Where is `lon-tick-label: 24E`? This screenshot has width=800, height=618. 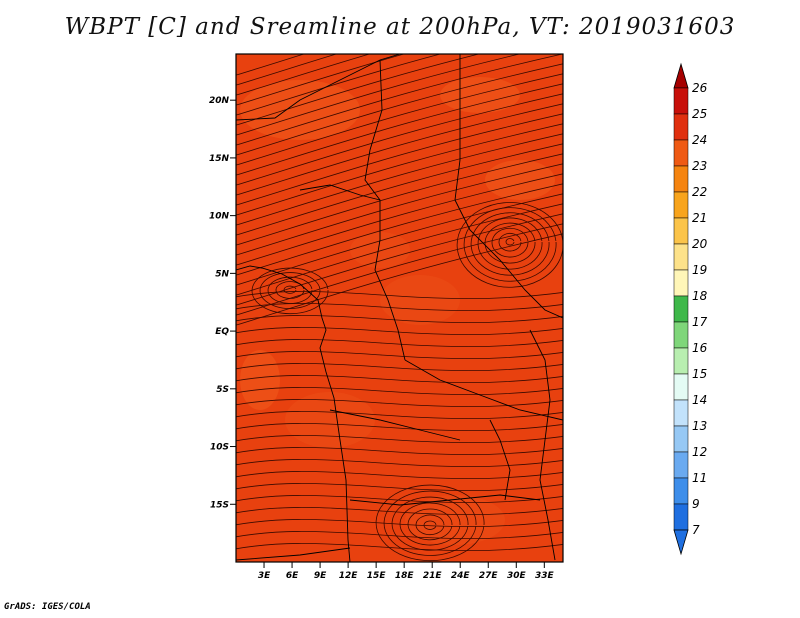
lon-tick-label: 24E is located at coordinates (461, 576).